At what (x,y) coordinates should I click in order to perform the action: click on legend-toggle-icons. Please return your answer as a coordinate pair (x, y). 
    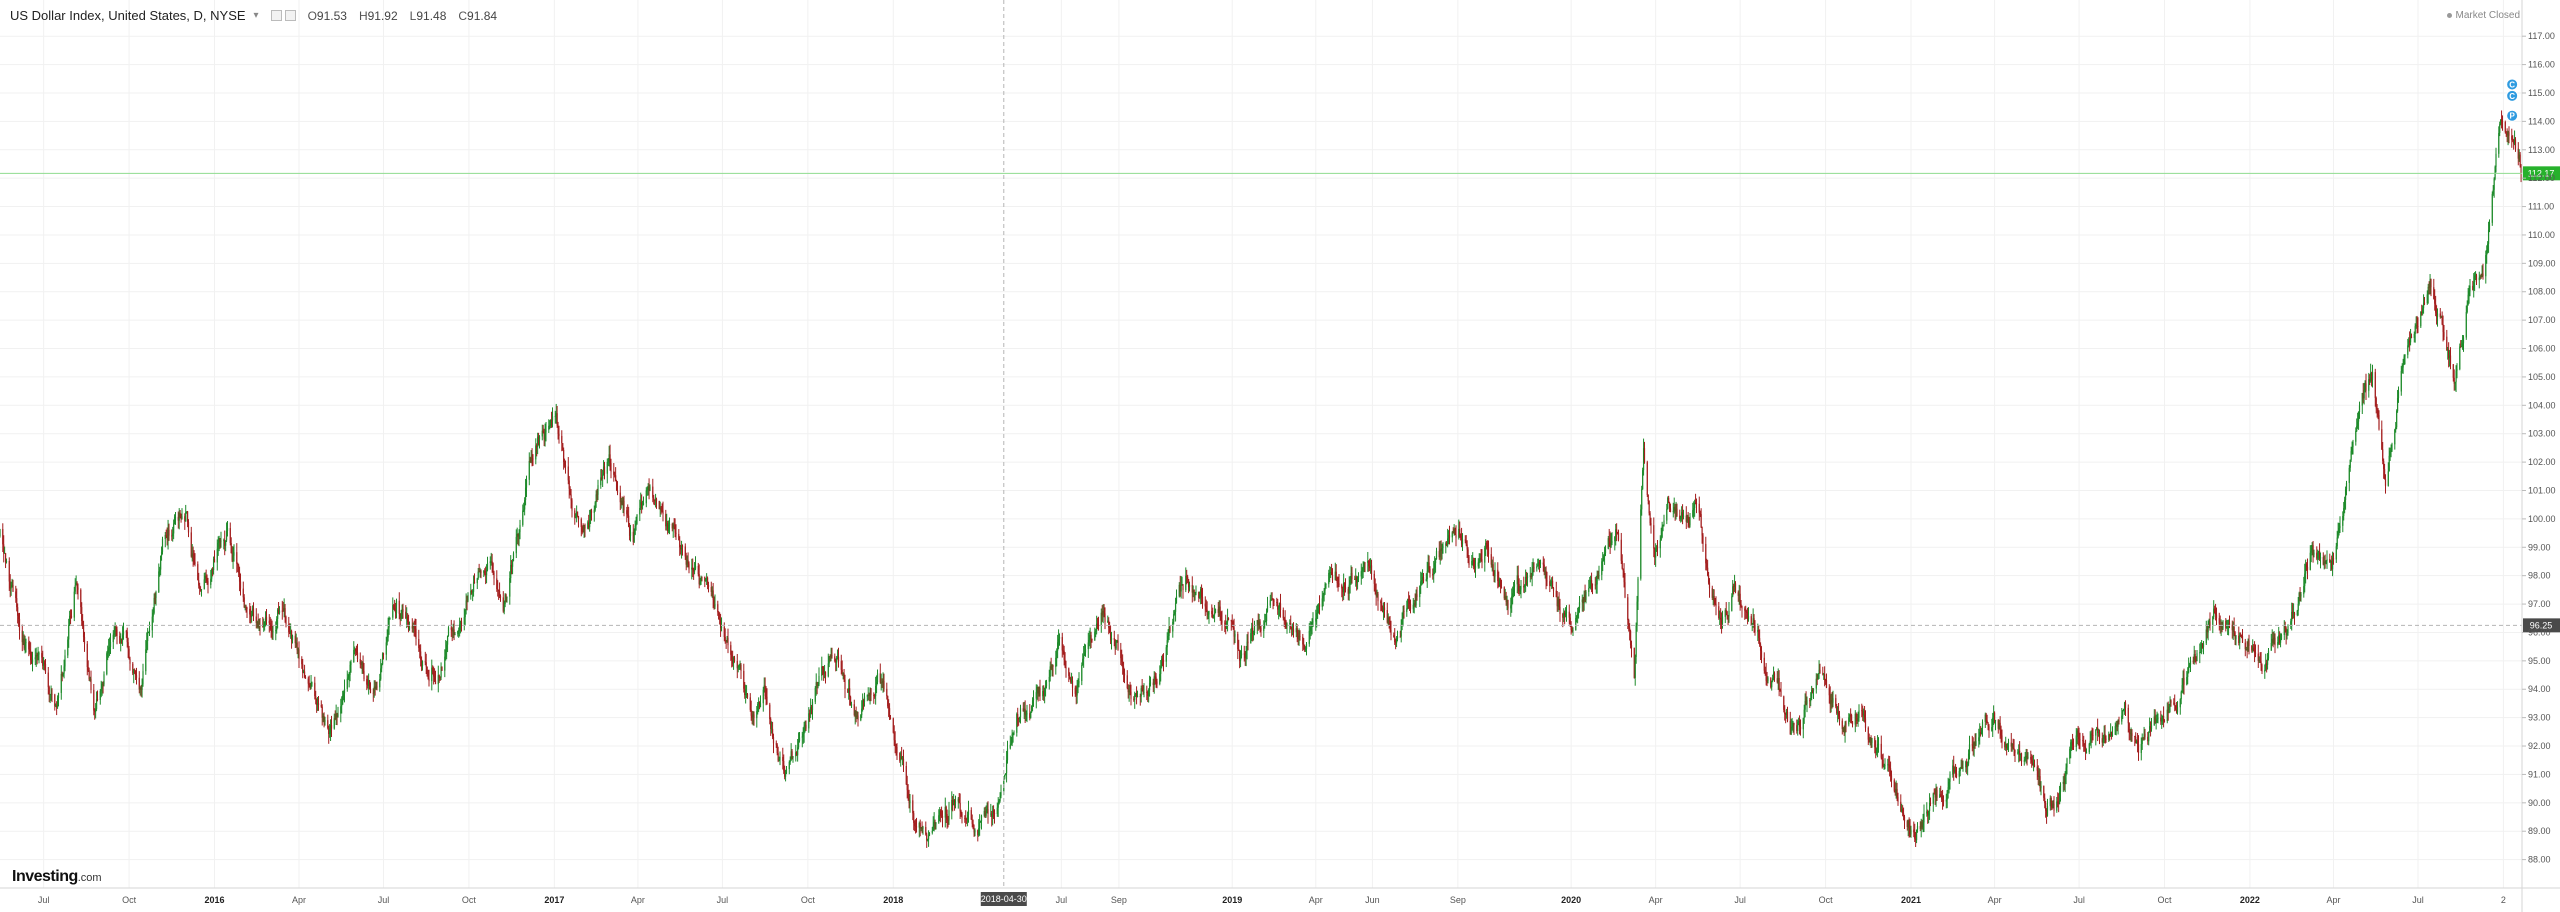
    Looking at the image, I should click on (283, 15).